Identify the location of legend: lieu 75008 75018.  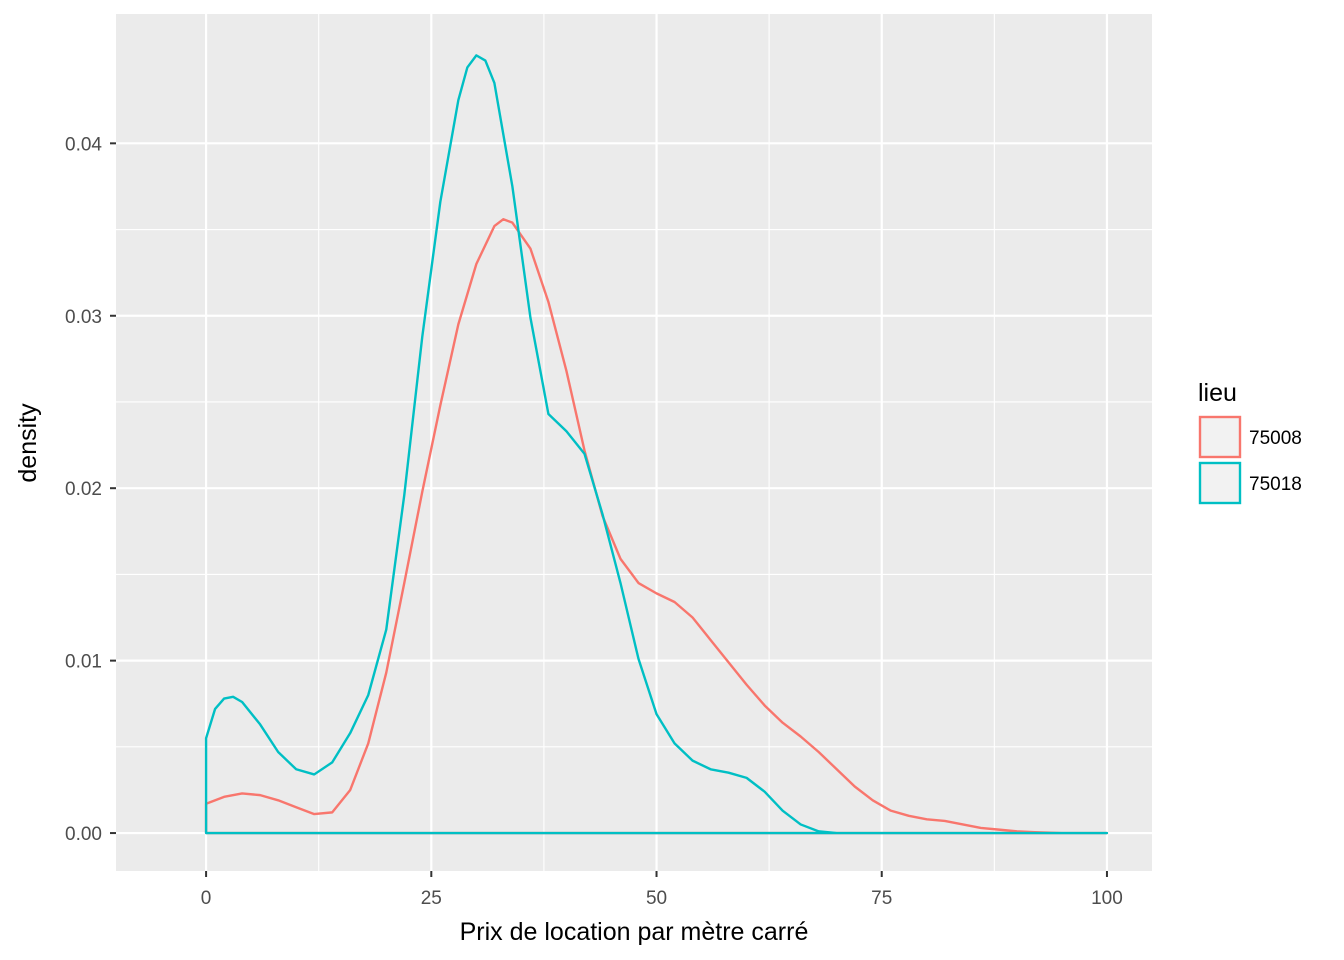
(1250, 442).